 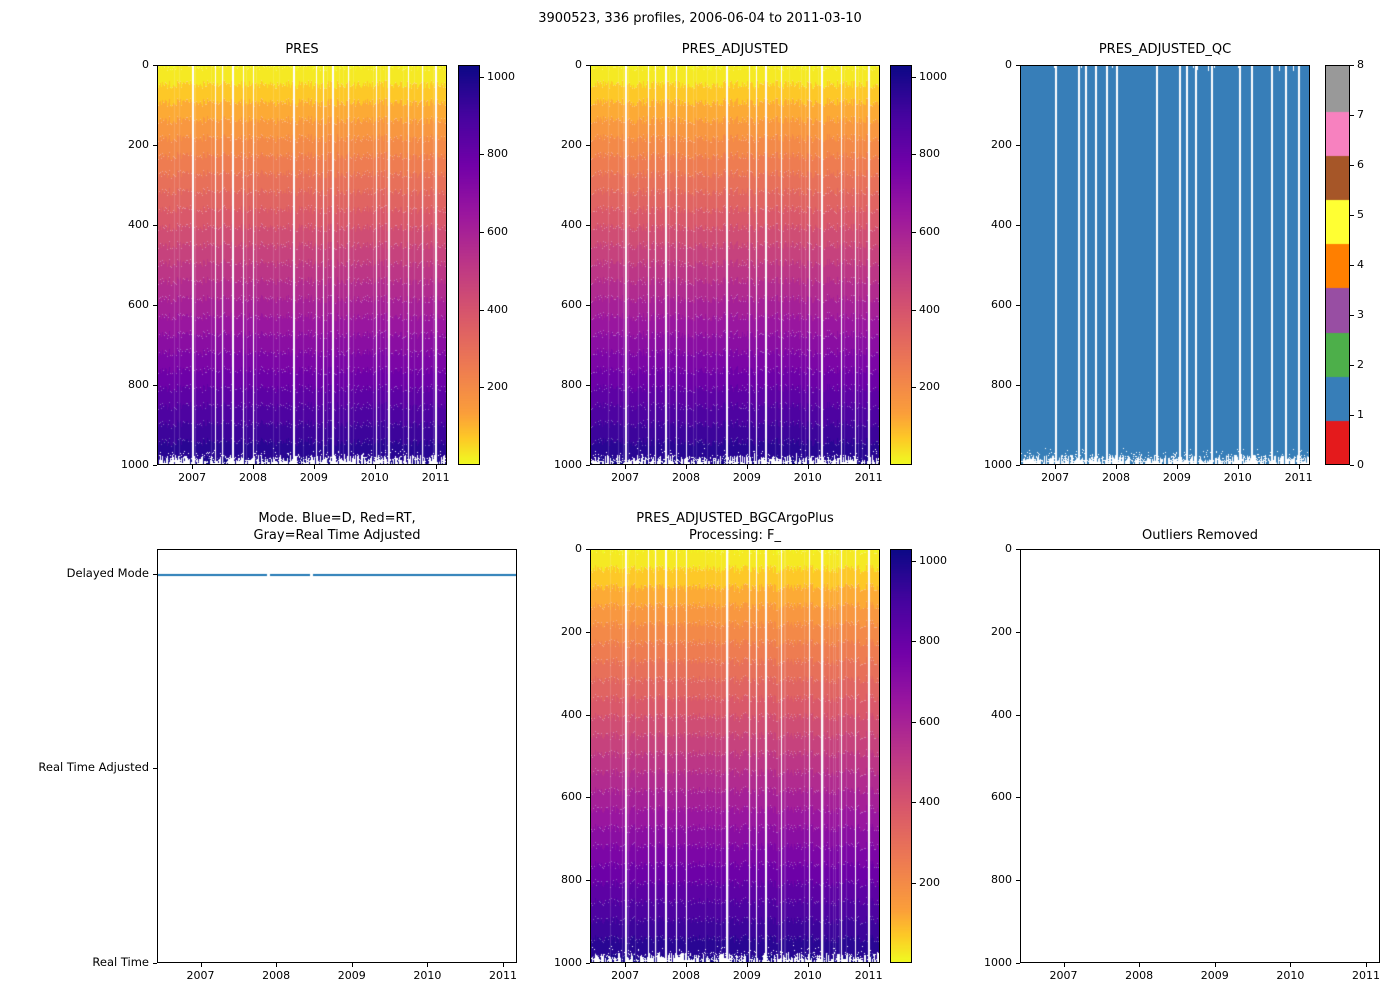 What do you see at coordinates (93, 767) in the screenshot?
I see `y-category-label: Real Time Adjusted` at bounding box center [93, 767].